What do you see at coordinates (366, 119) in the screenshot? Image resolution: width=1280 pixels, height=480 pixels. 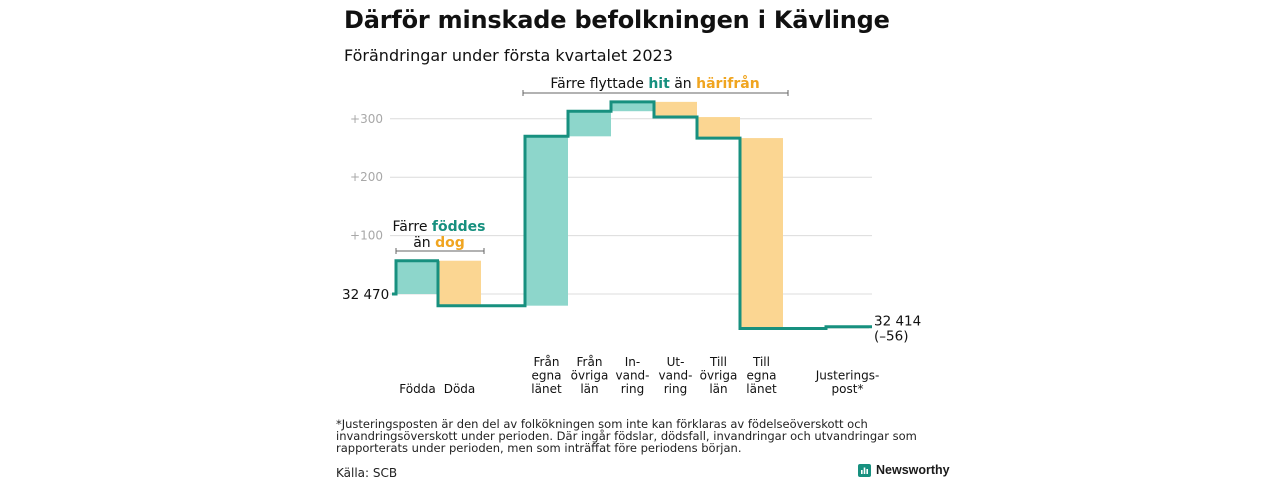 I see `y-tick-label: +300` at bounding box center [366, 119].